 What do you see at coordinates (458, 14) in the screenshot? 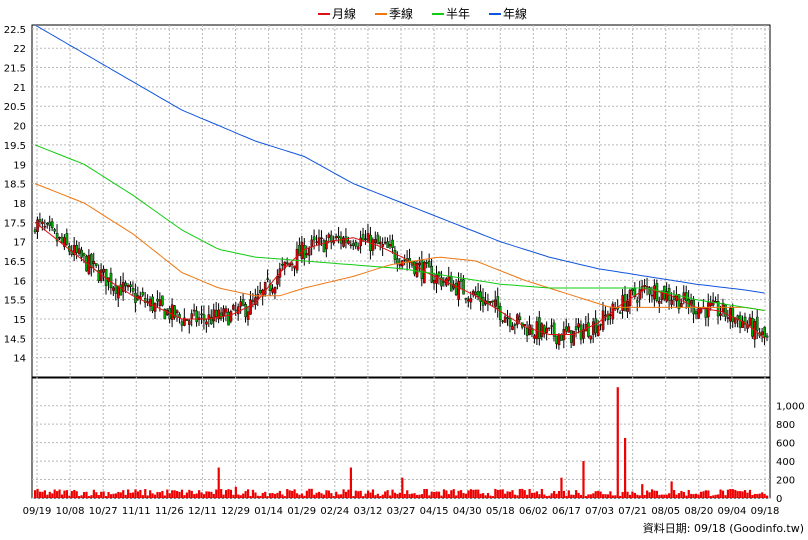
I see `legend-label: 半年` at bounding box center [458, 14].